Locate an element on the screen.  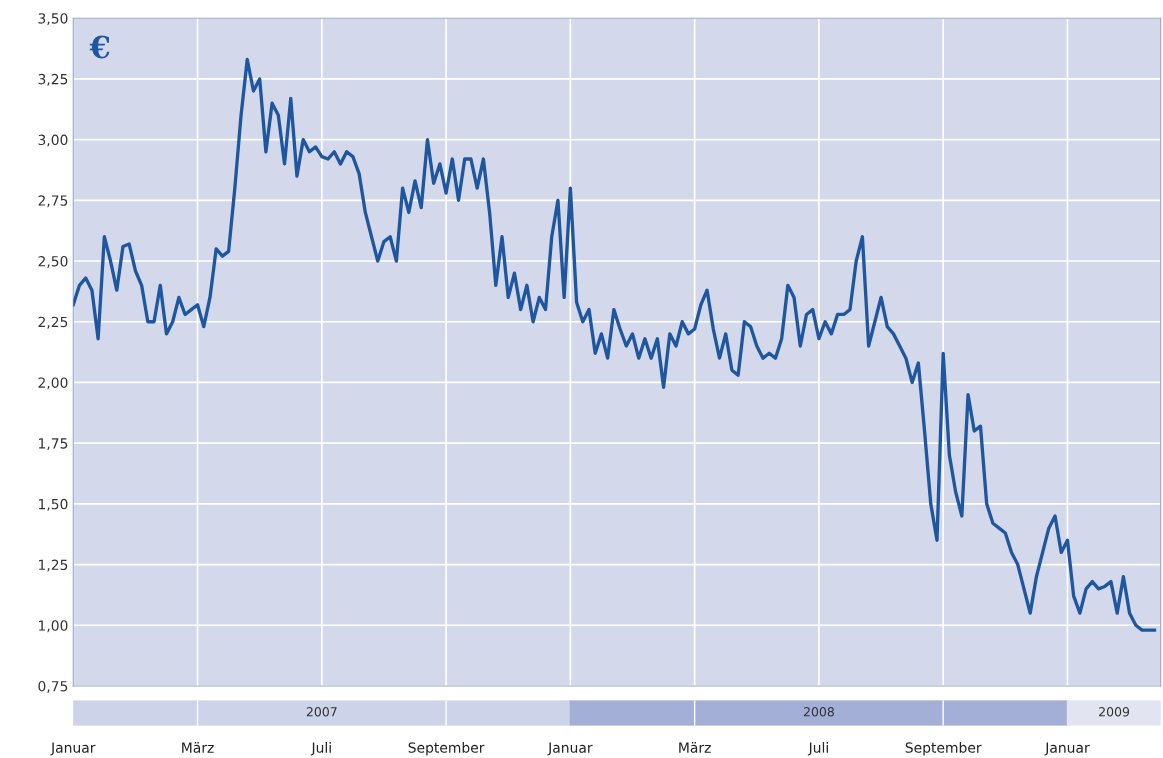
y-tick-label: 1,75 is located at coordinates (53, 444).